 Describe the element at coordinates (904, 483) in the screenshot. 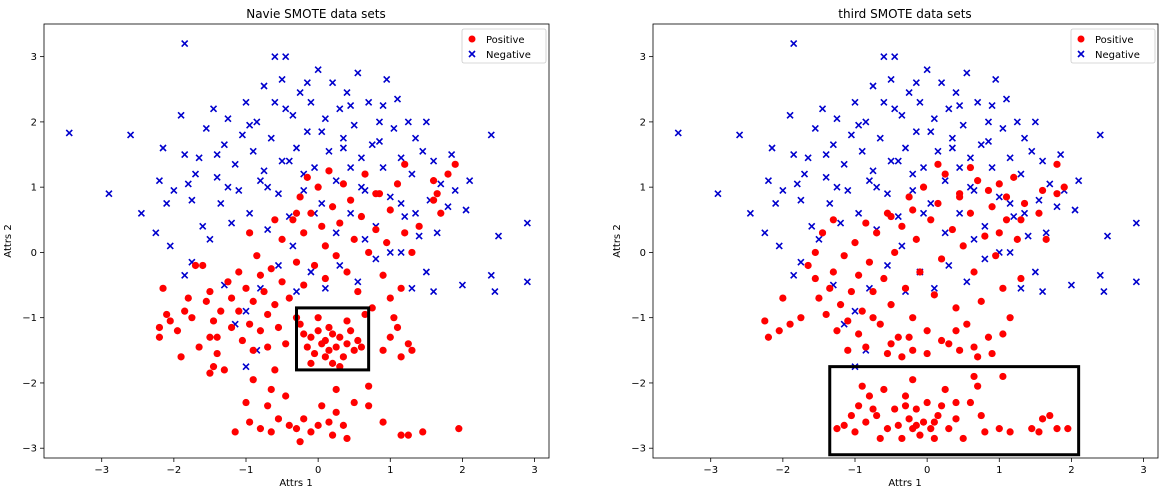

I see `right-x-axis-label: Attrs 1` at that location.